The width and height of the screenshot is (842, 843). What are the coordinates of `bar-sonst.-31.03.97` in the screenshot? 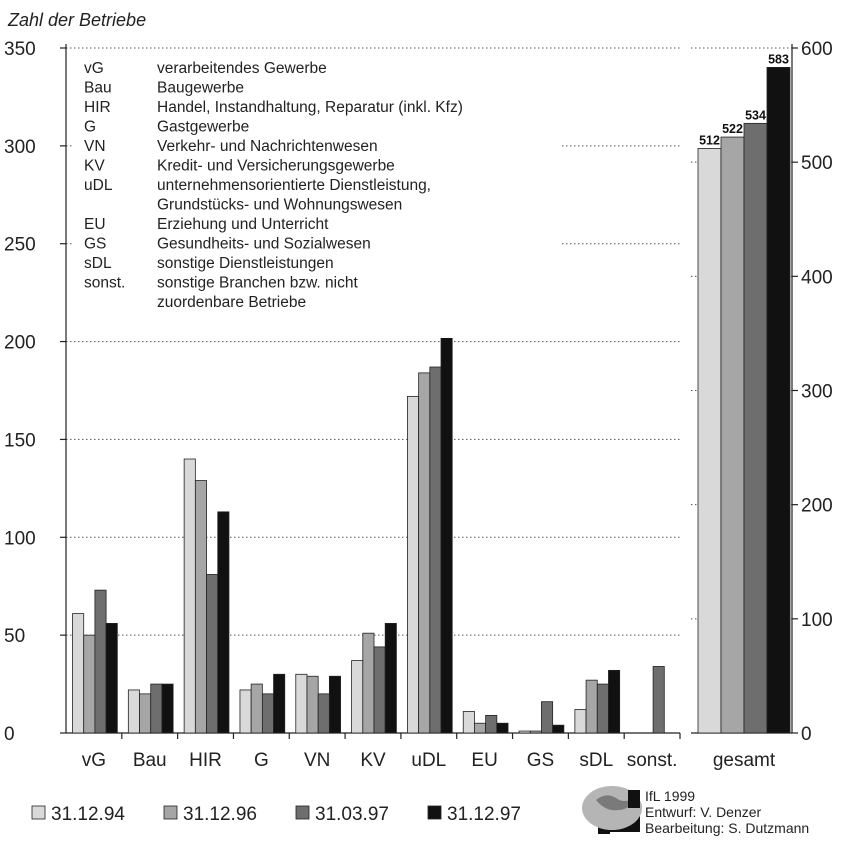 It's located at (658, 700).